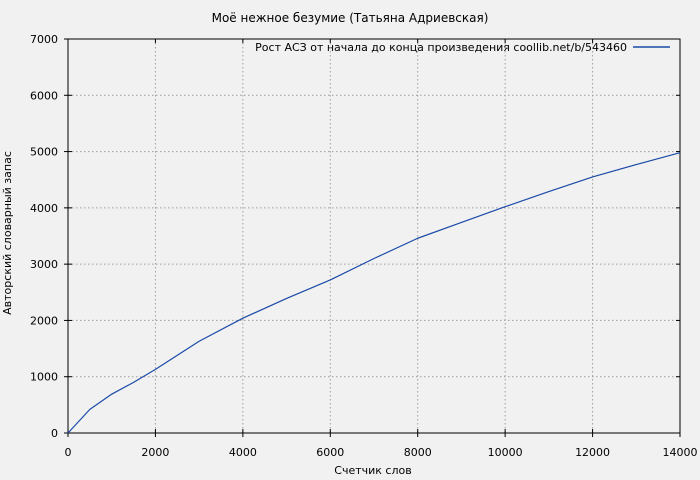  What do you see at coordinates (155, 452) in the screenshot?
I see `x-tick-label: 2000` at bounding box center [155, 452].